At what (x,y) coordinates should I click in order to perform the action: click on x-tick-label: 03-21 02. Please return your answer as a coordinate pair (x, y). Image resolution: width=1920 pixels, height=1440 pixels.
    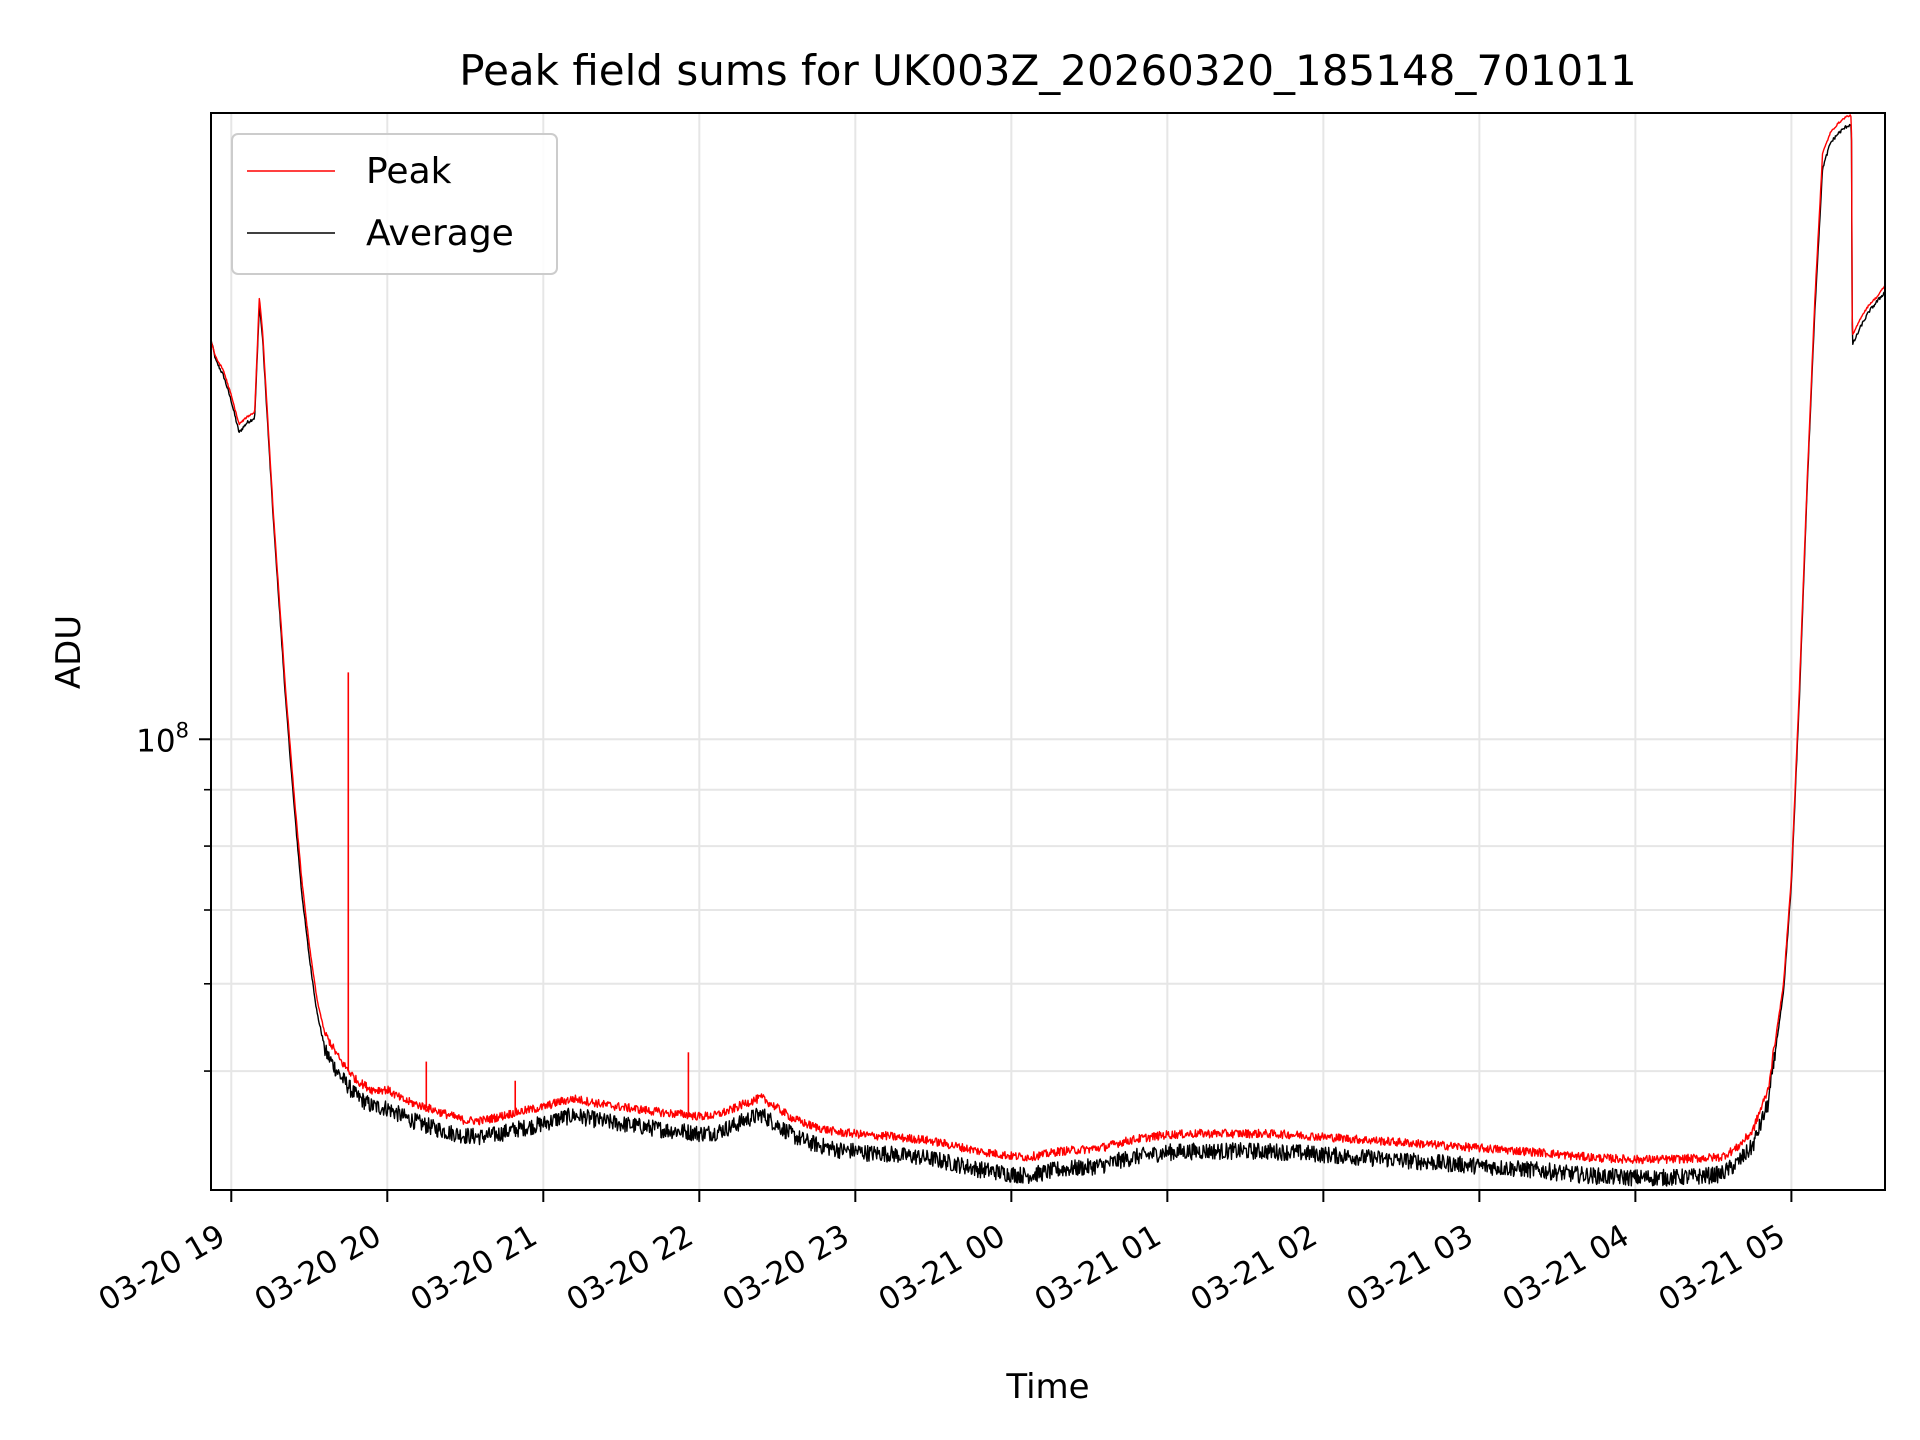
    Looking at the image, I should click on (1254, 1268).